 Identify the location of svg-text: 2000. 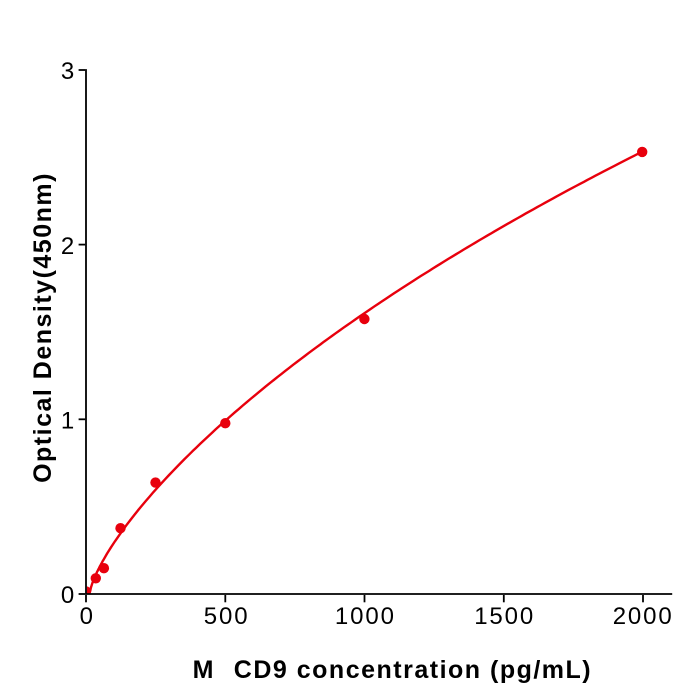
(643, 616).